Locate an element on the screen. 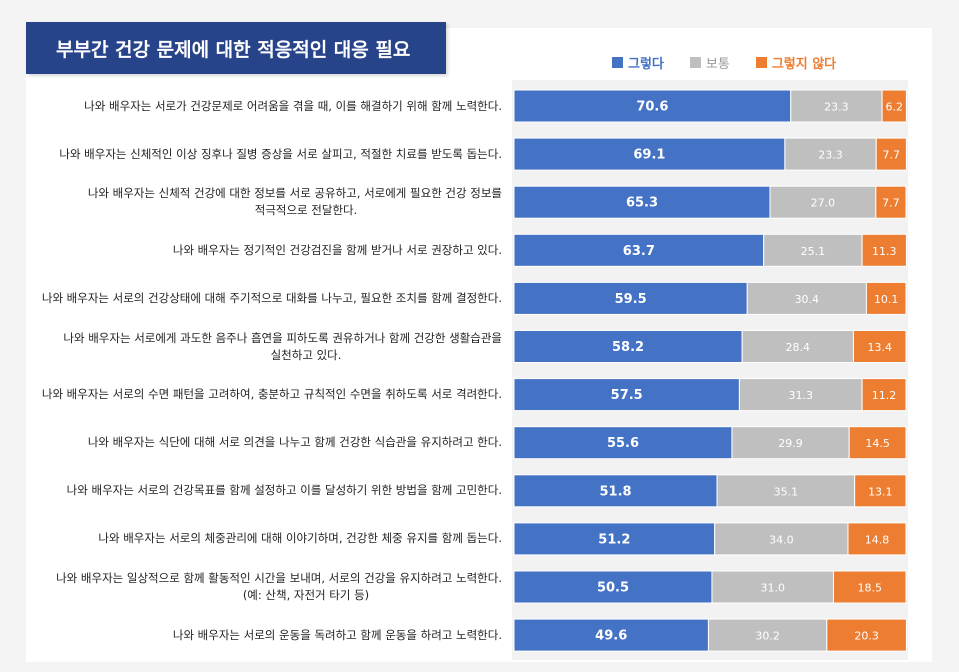  category-label-line: 실천하고 있다. is located at coordinates (306, 354).